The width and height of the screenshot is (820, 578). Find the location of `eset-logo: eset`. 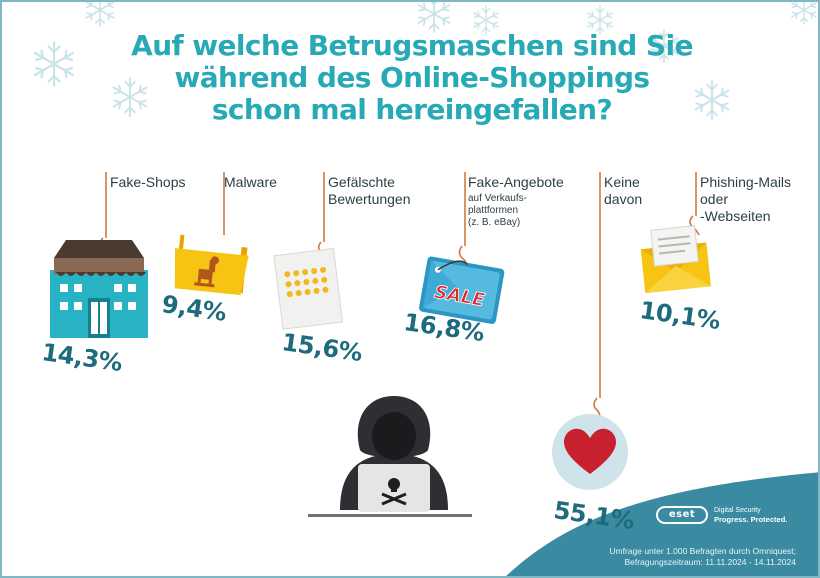

eset-logo: eset is located at coordinates (682, 515).